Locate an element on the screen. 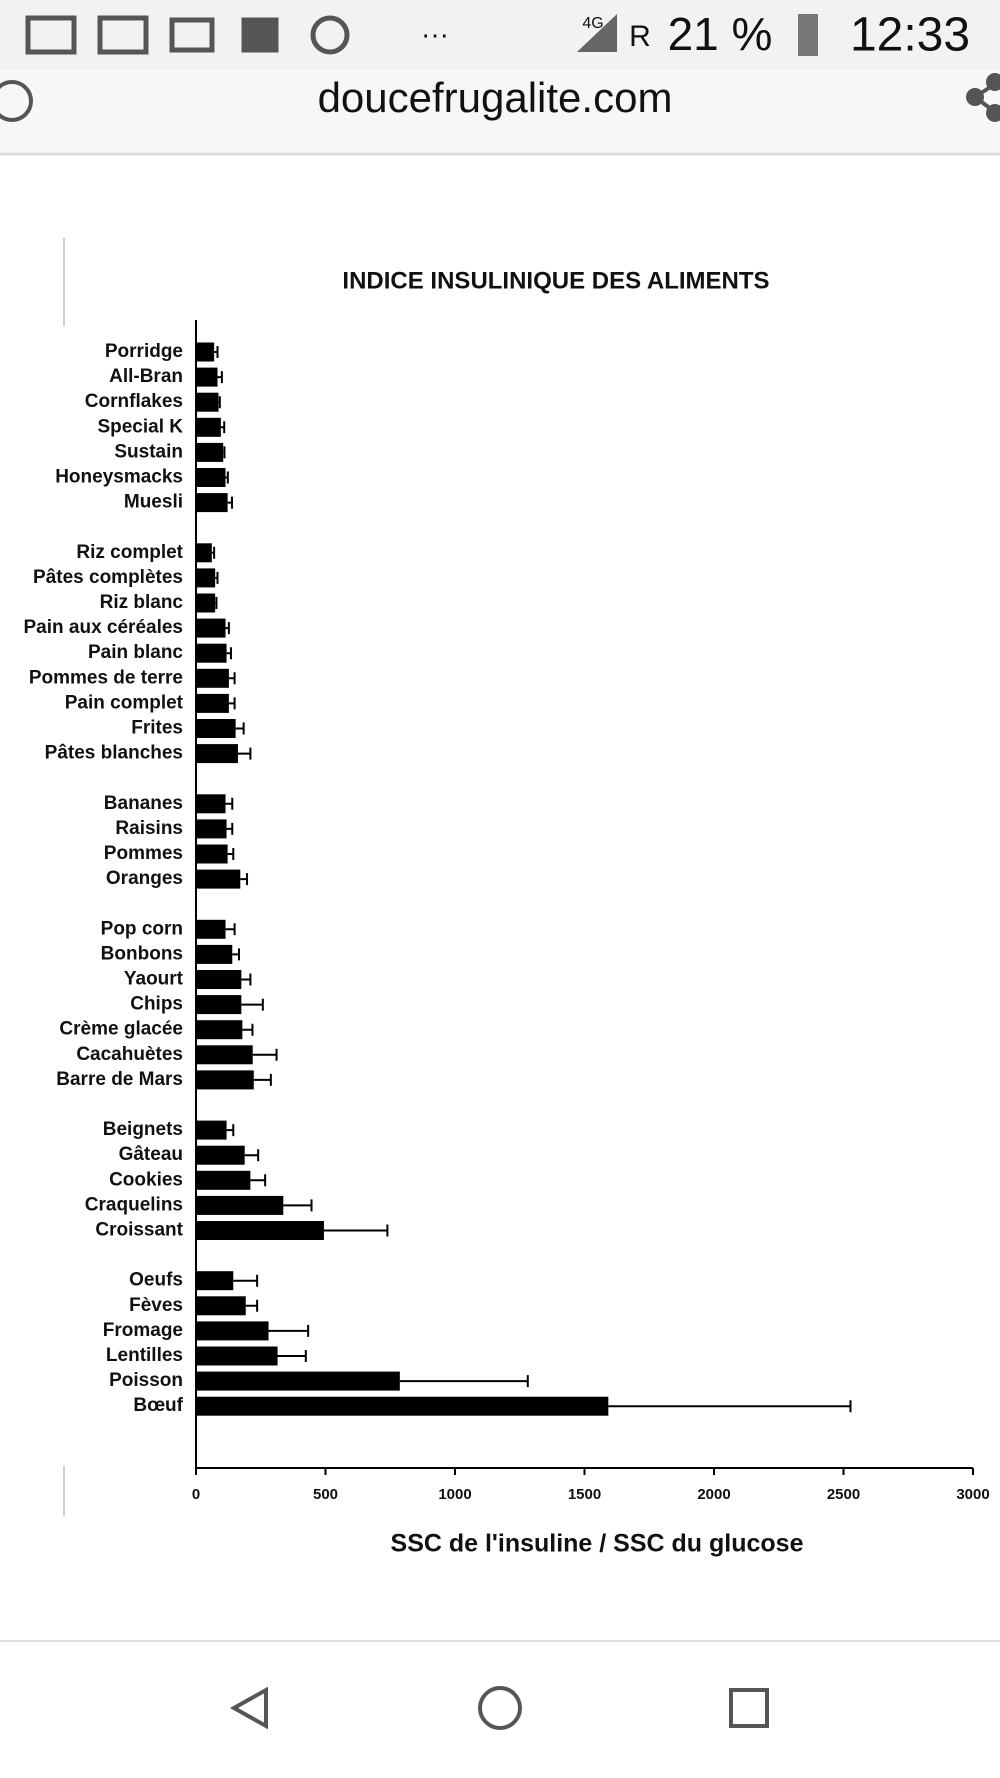  network: 4G is located at coordinates (592, 23).